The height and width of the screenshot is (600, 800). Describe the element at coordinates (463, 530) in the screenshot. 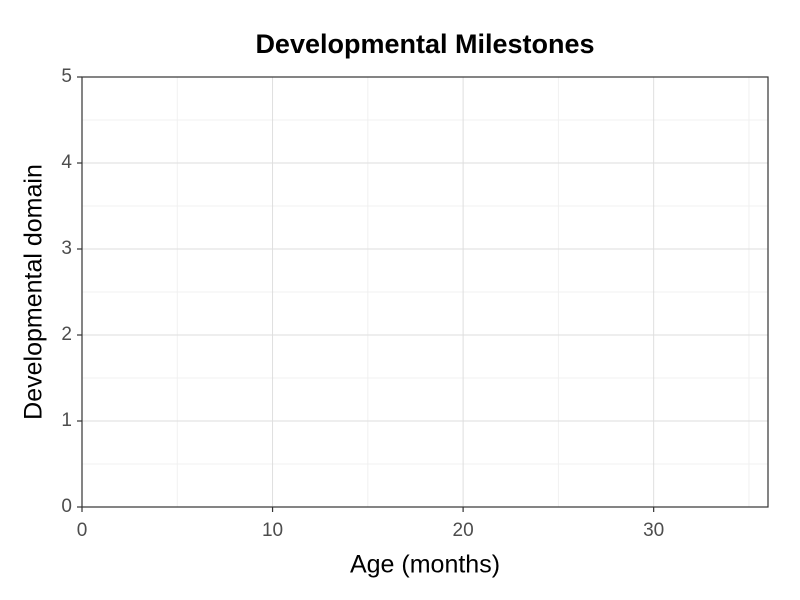

I see `x-tick-label: 20` at that location.